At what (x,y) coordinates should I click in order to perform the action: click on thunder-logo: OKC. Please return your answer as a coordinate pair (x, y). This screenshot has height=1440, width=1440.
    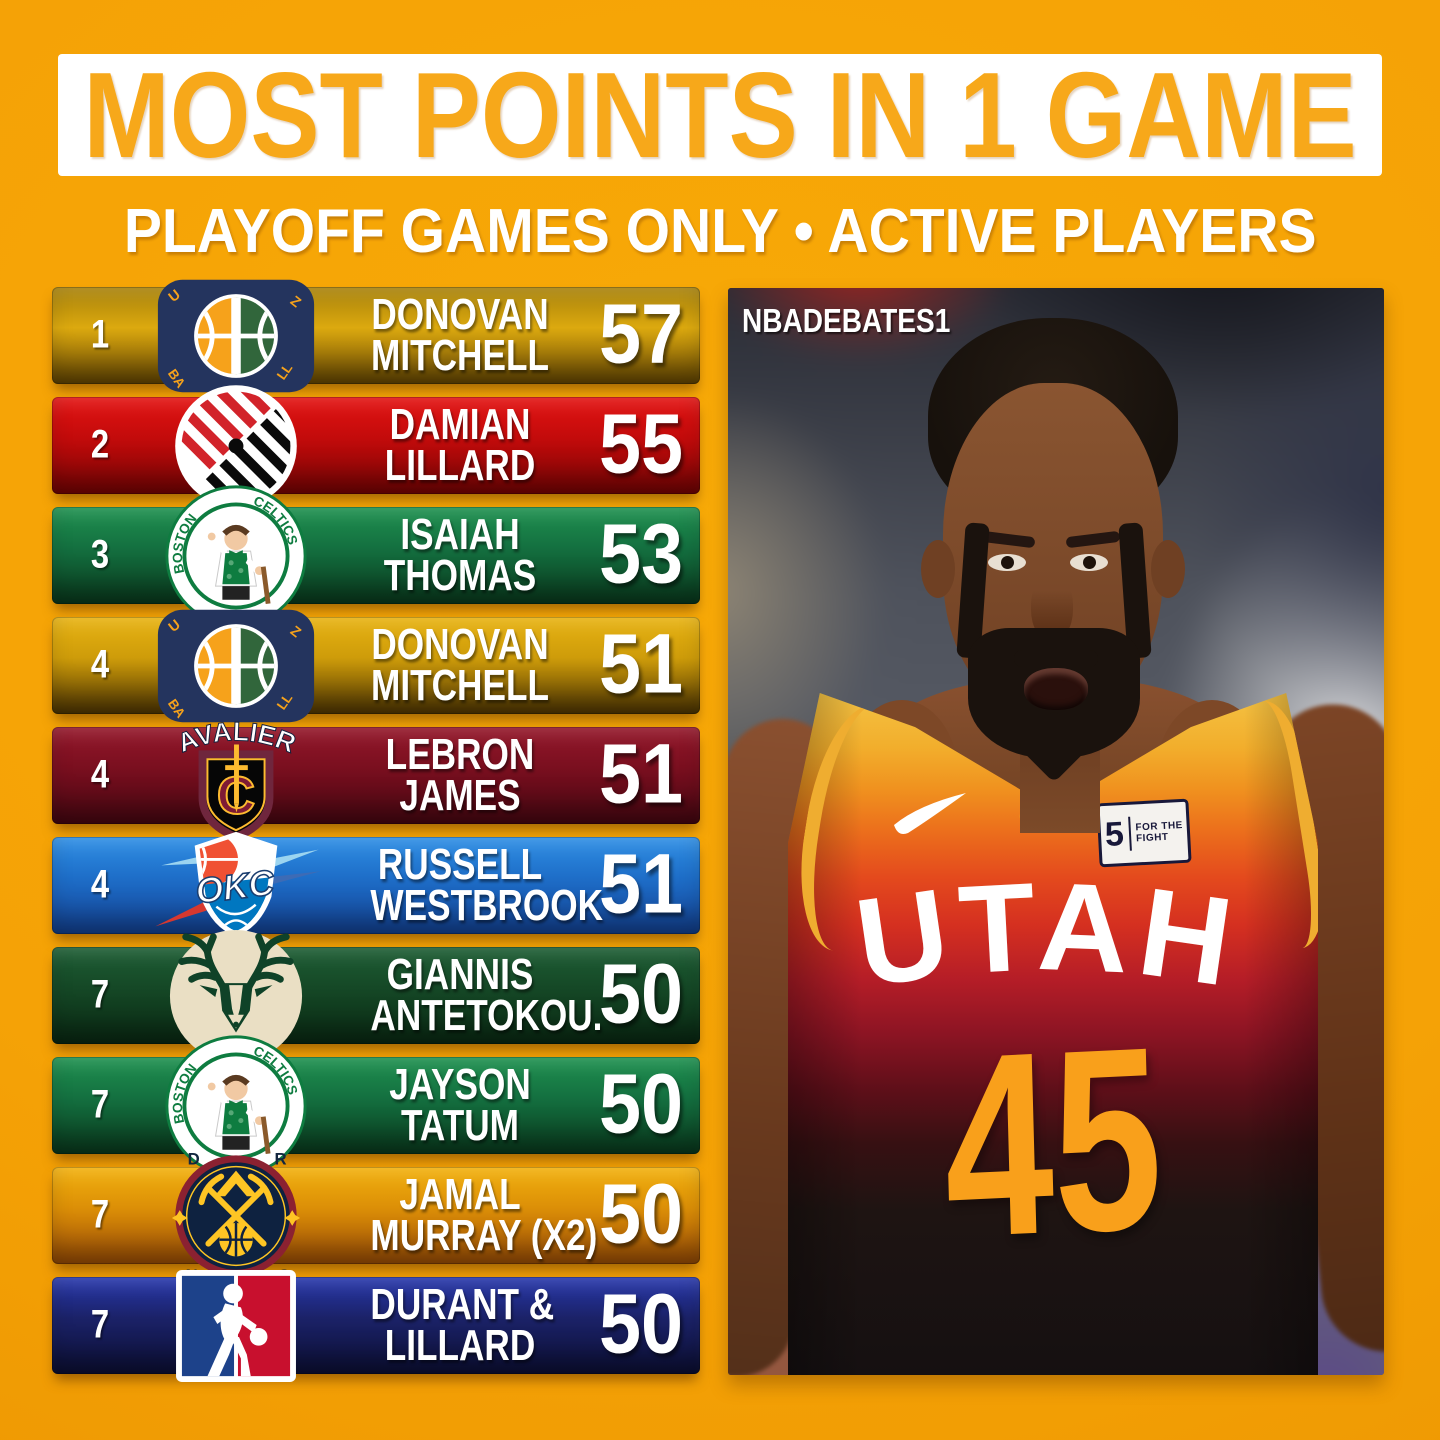
    Looking at the image, I should click on (236, 883).